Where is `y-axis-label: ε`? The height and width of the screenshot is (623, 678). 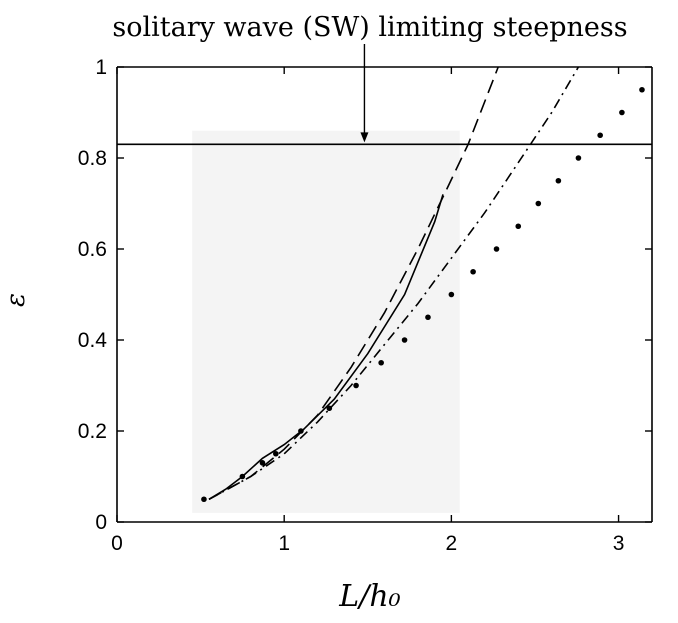
y-axis-label: ε is located at coordinates (16, 300).